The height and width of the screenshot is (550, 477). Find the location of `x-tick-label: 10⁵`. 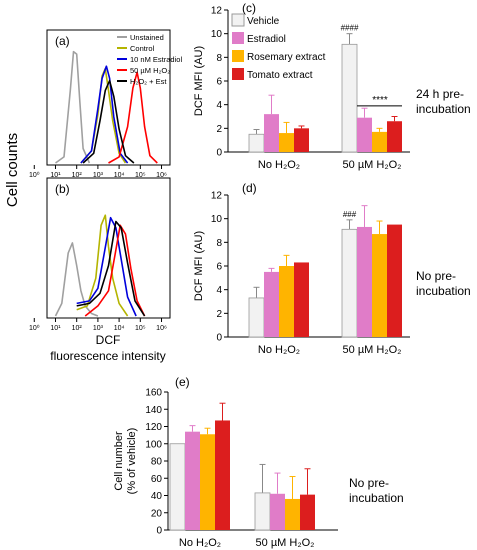

x-tick-label: 10⁵ is located at coordinates (140, 175).